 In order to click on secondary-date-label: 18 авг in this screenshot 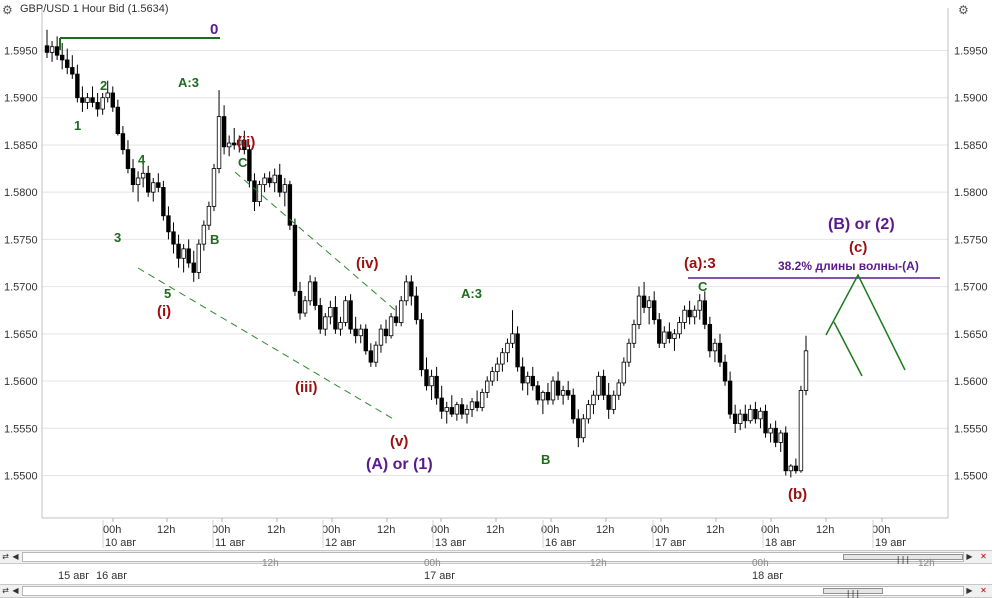, I will do `click(768, 576)`.